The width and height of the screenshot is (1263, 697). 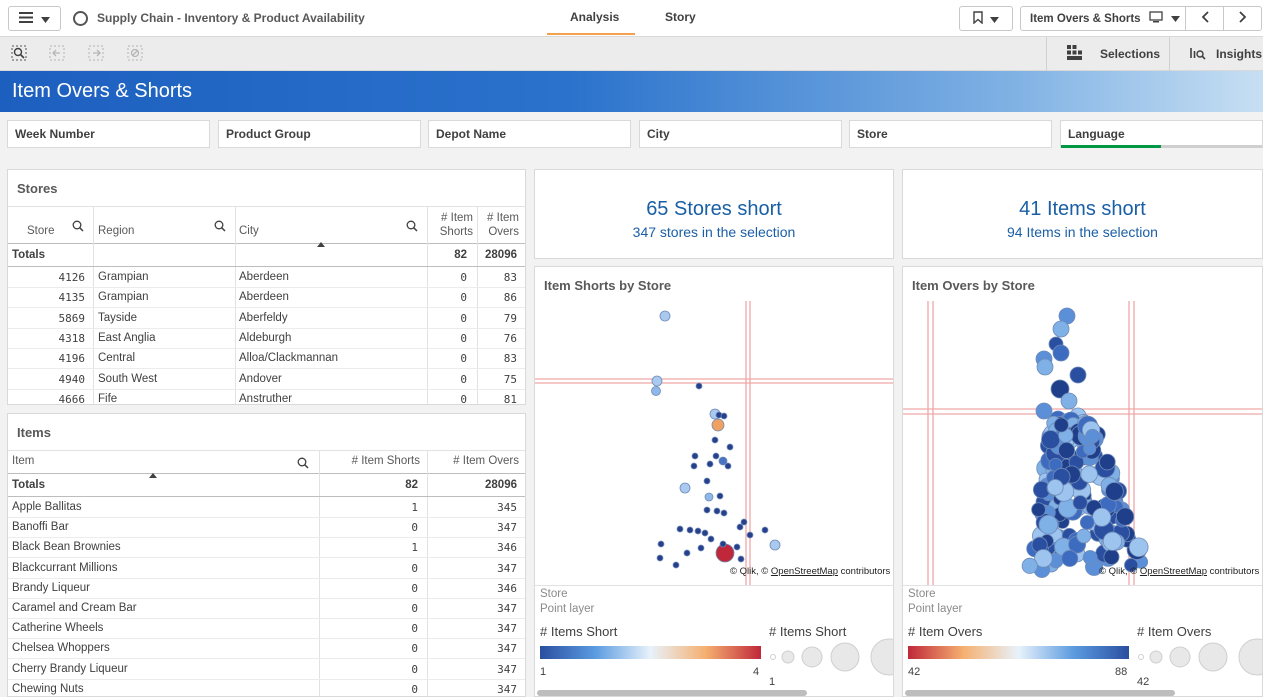 What do you see at coordinates (950, 134) in the screenshot?
I see `filter-store: Store` at bounding box center [950, 134].